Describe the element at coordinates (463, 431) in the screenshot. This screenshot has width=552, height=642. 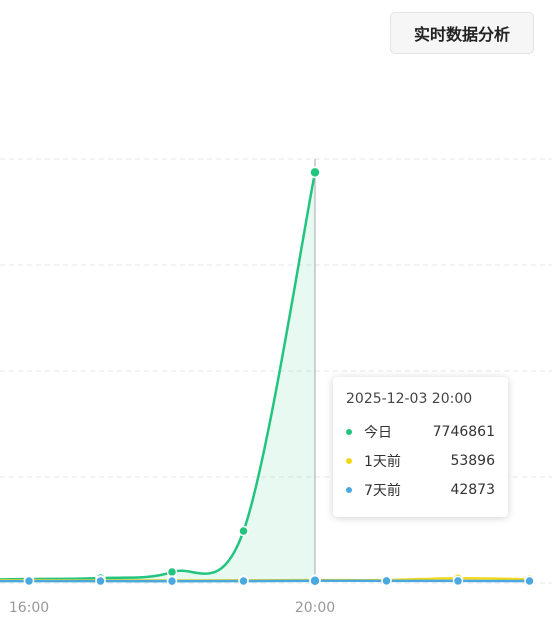
I see `series-value: 7746861` at that location.